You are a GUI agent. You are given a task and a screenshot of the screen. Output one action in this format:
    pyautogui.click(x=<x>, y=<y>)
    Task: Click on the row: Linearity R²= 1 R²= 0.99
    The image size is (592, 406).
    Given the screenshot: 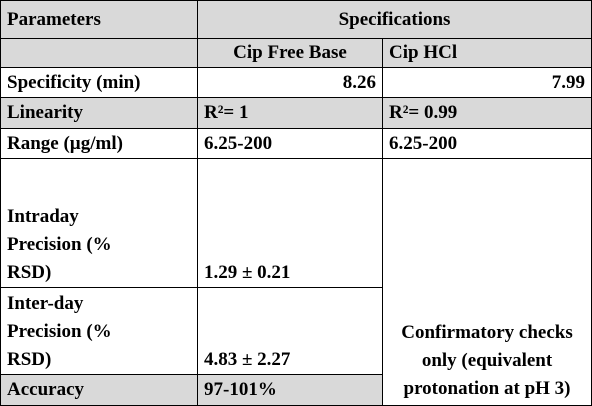 What is the action you would take?
    pyautogui.click(x=296, y=113)
    